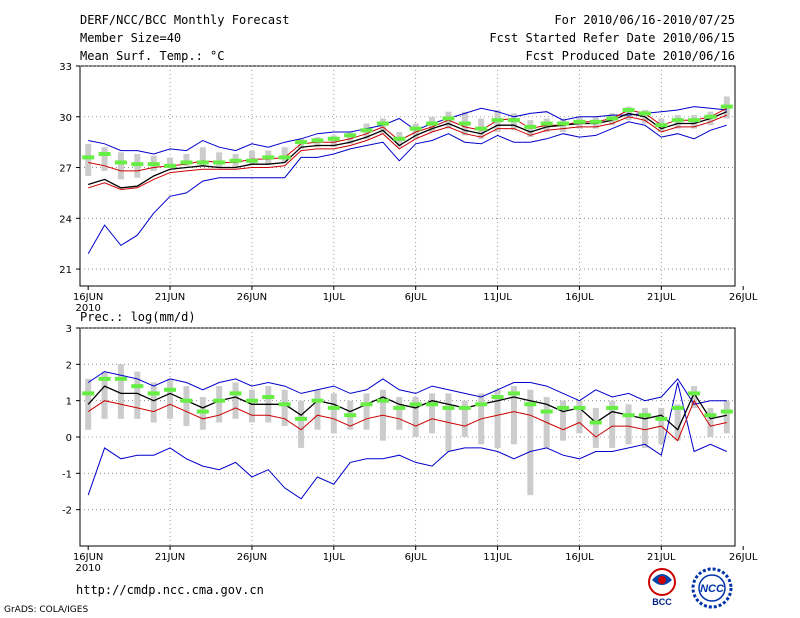 This screenshot has width=800, height=618. Describe the element at coordinates (67, 474) in the screenshot. I see `precip-ytick-label: -1` at that location.